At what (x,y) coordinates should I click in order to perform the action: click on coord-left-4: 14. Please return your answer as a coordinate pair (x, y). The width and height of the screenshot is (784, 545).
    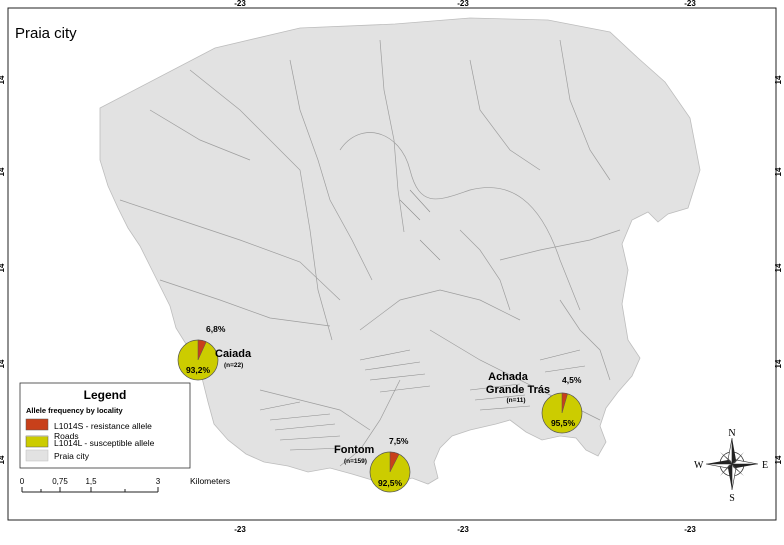
    Looking at the image, I should click on (3, 363).